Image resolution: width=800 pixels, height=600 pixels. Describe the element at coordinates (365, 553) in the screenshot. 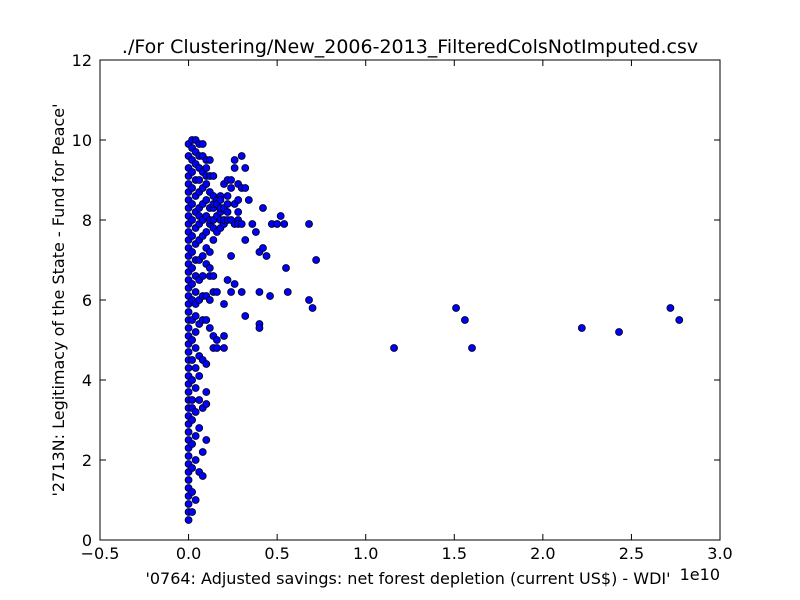

I see `x-tick-label: 1.0` at that location.